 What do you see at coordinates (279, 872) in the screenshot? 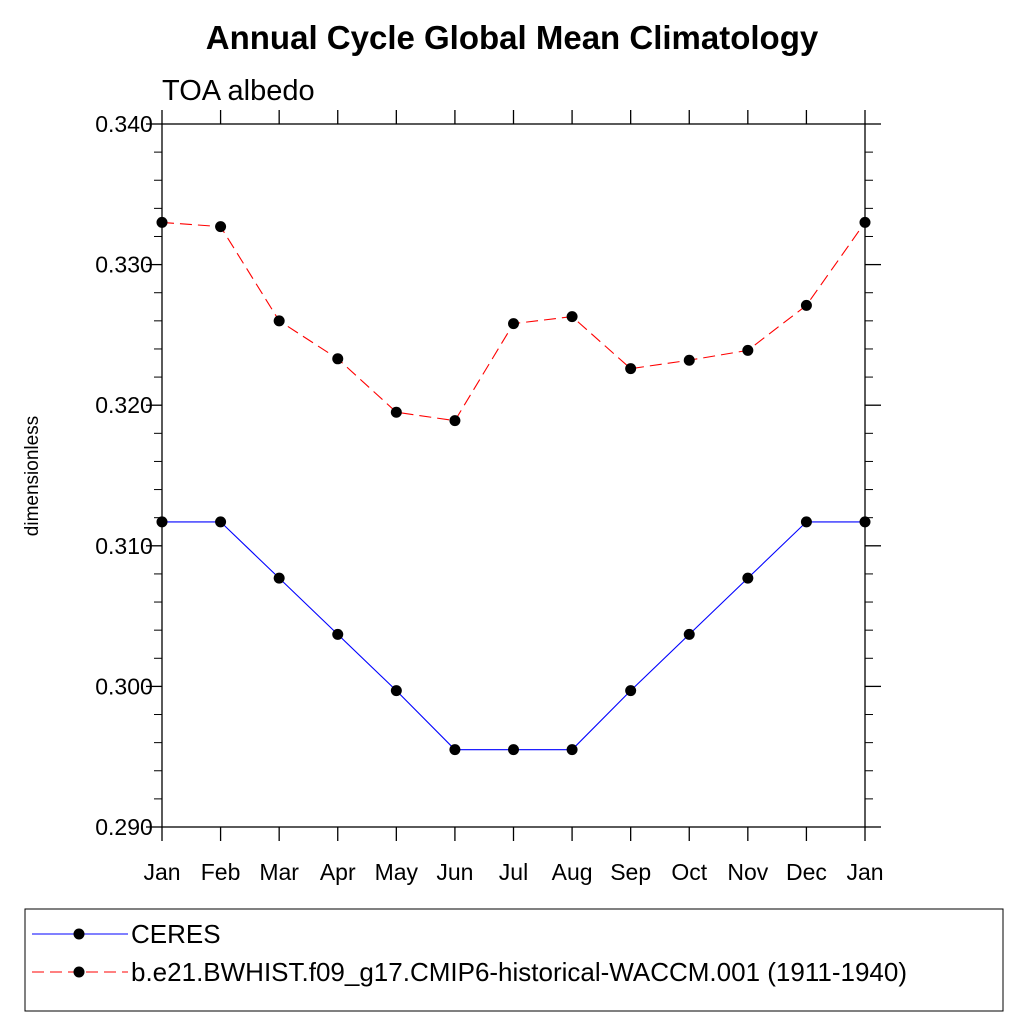
I see `x-tick-label: Mar` at bounding box center [279, 872].